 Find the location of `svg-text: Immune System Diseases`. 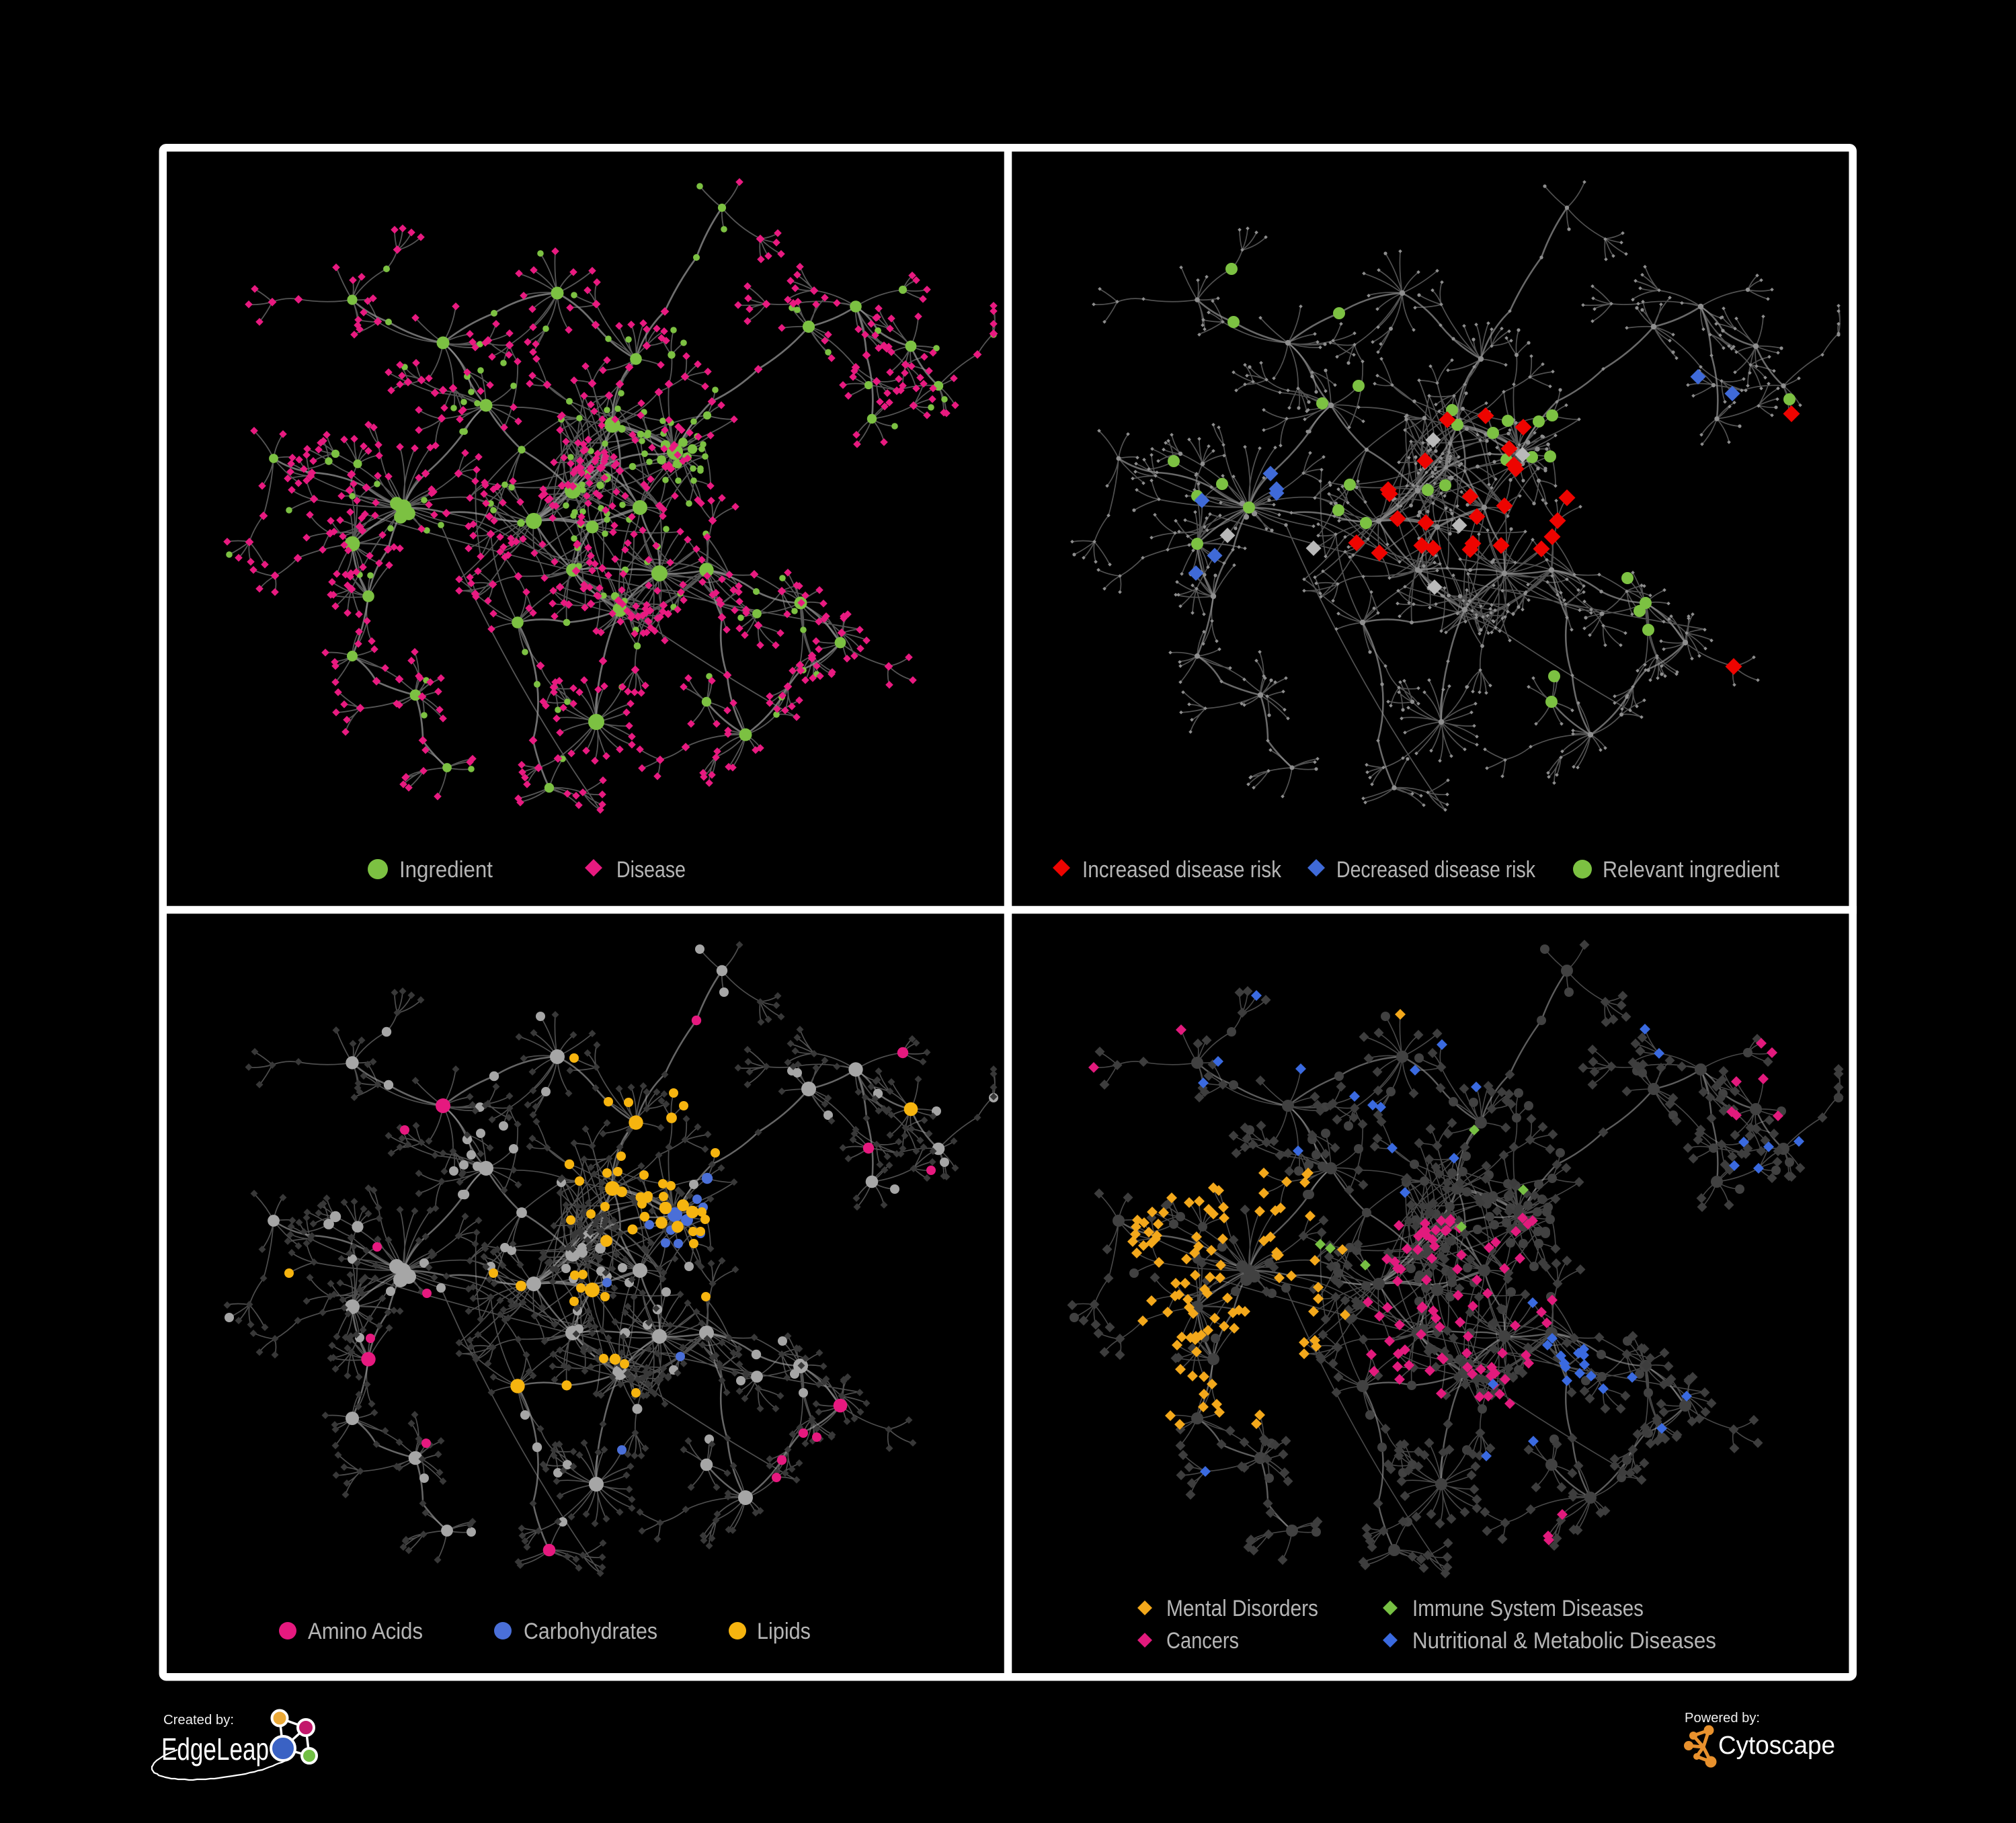

svg-text: Immune System Diseases is located at coordinates (1528, 1609).